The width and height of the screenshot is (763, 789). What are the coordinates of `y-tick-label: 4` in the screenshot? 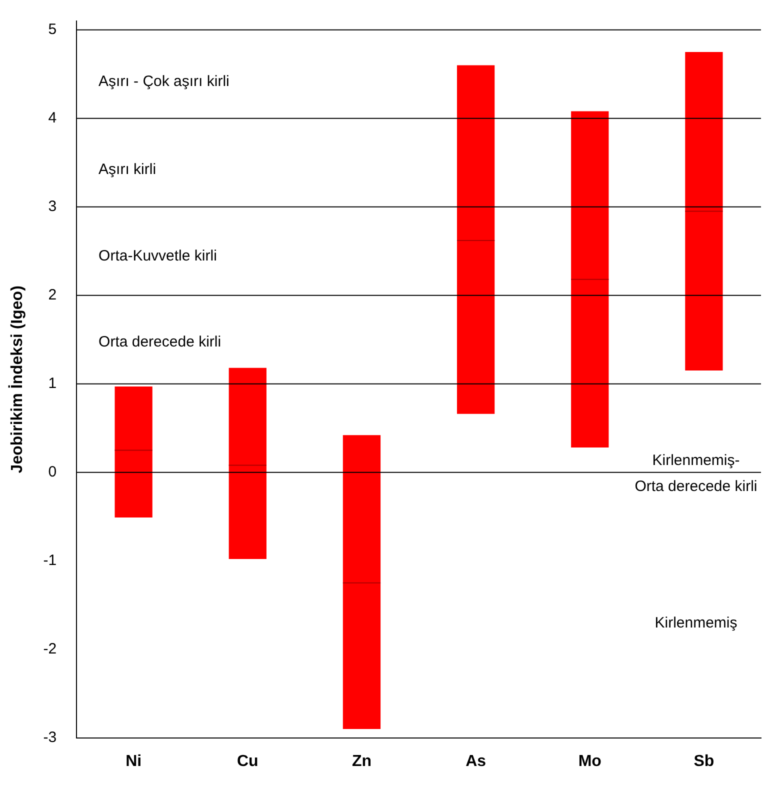 It's located at (52, 117).